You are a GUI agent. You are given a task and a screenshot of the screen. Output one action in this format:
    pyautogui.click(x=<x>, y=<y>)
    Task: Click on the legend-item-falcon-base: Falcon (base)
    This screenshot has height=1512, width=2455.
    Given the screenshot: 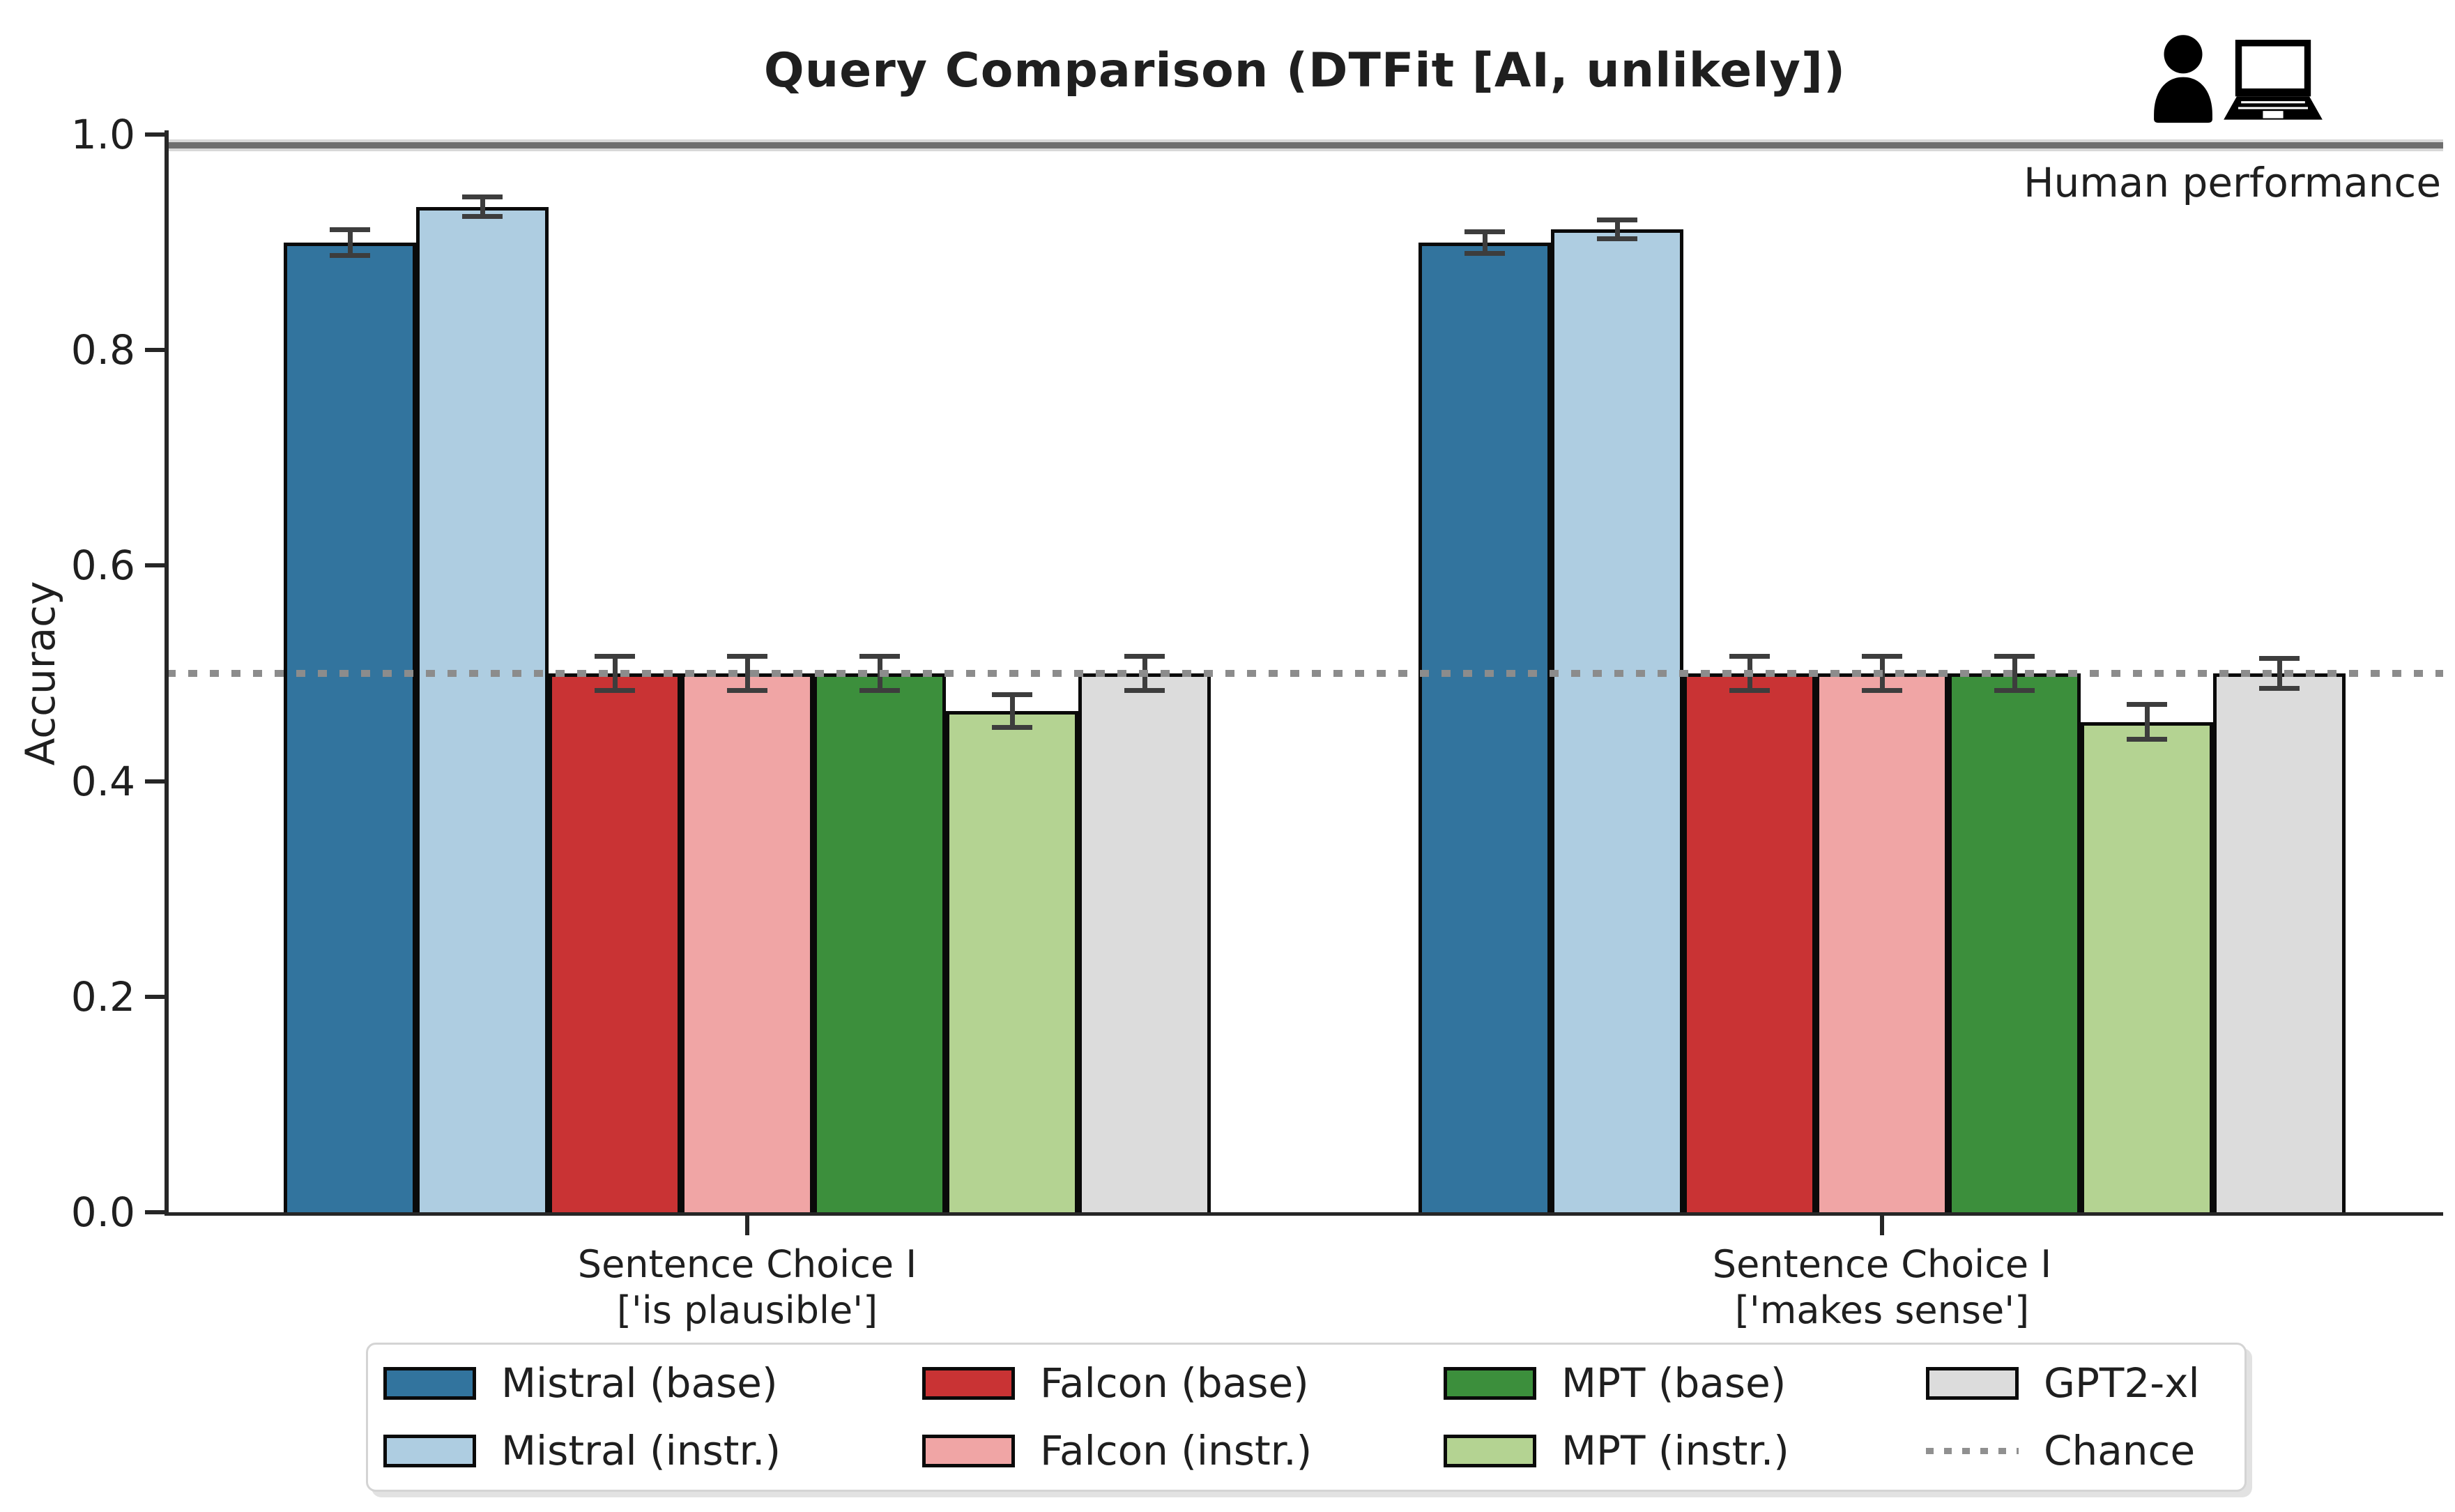 What is the action you would take?
    pyautogui.click(x=1115, y=1383)
    